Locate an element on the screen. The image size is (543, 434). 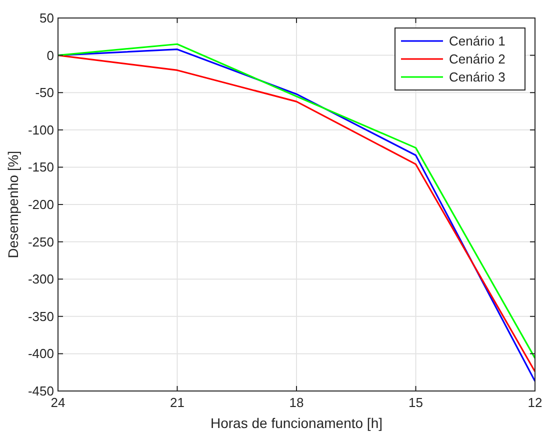
y-tick-label: -200 is located at coordinates (41, 204).